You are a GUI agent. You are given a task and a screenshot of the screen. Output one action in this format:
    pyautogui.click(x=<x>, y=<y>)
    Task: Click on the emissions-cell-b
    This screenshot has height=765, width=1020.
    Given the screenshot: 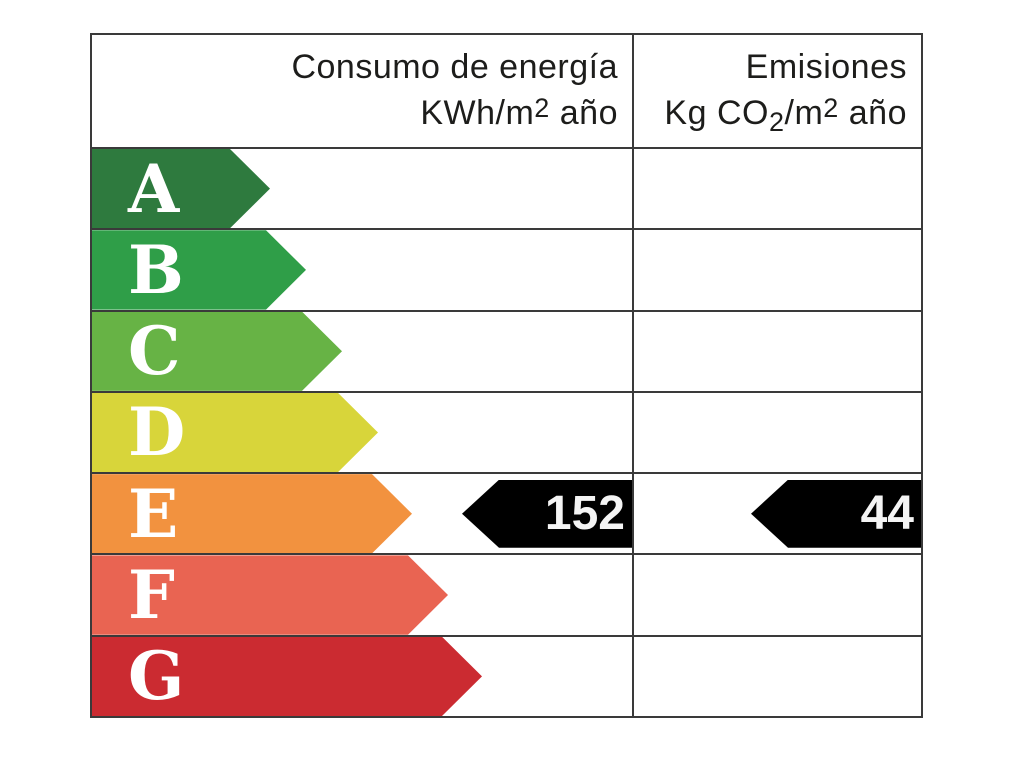 What is the action you would take?
    pyautogui.click(x=776, y=270)
    